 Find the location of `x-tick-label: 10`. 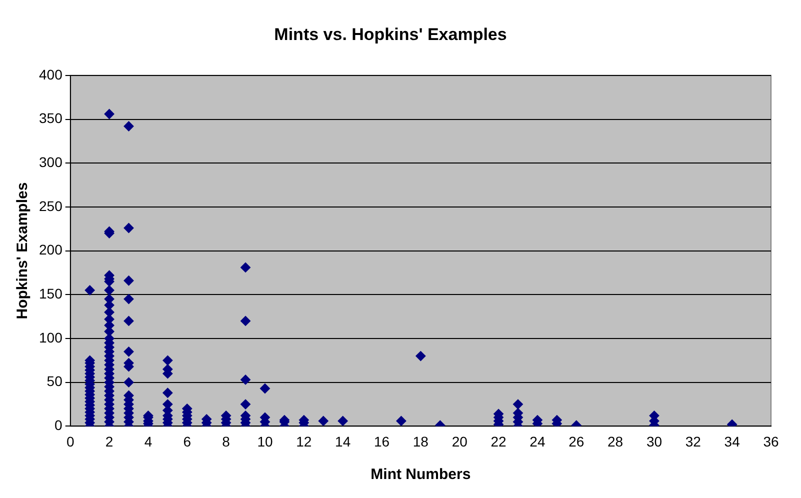

x-tick-label: 10 is located at coordinates (265, 441).